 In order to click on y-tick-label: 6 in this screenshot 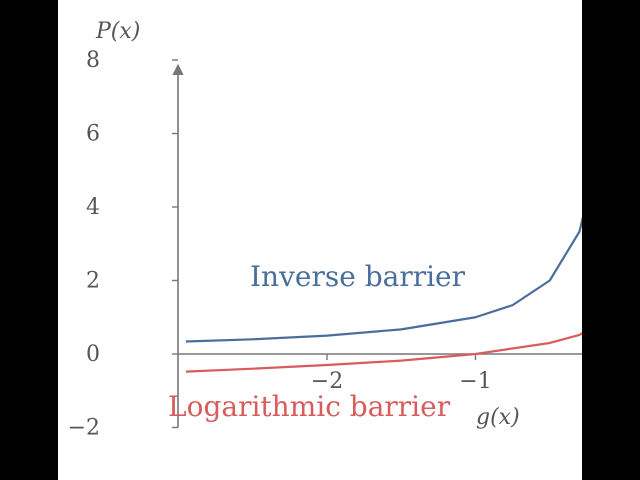, I will do `click(93, 134)`.